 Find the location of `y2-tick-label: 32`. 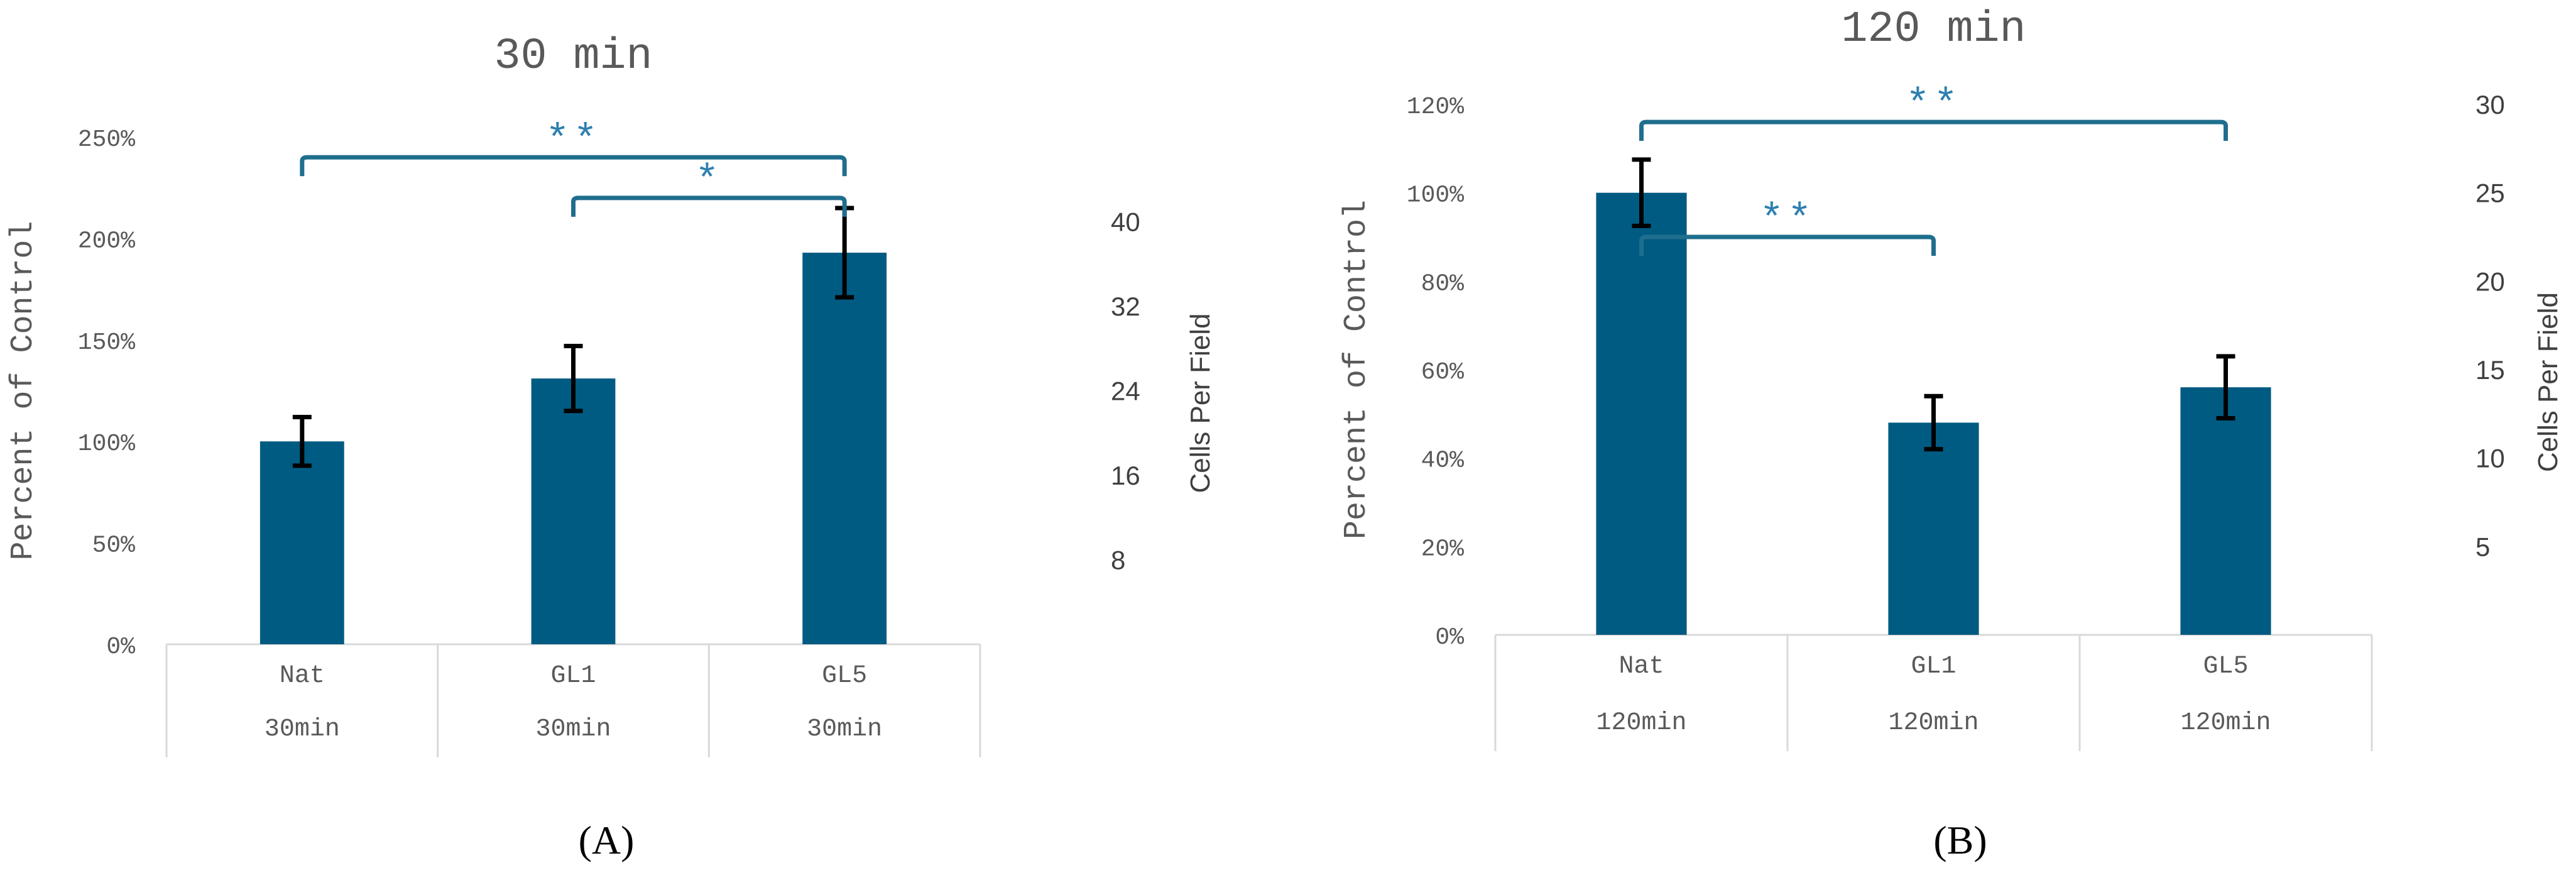

y2-tick-label: 32 is located at coordinates (1125, 306).